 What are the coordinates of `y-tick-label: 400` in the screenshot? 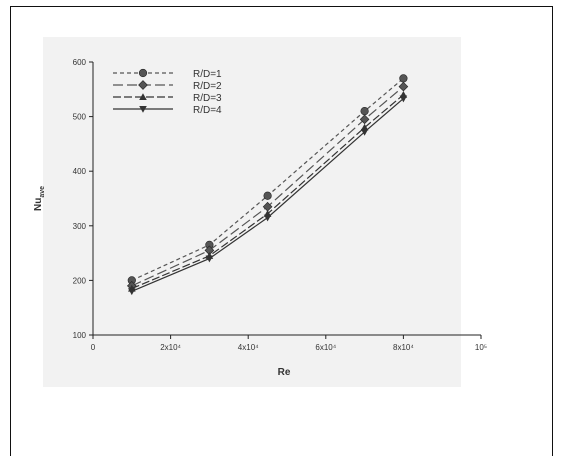 It's located at (80, 171).